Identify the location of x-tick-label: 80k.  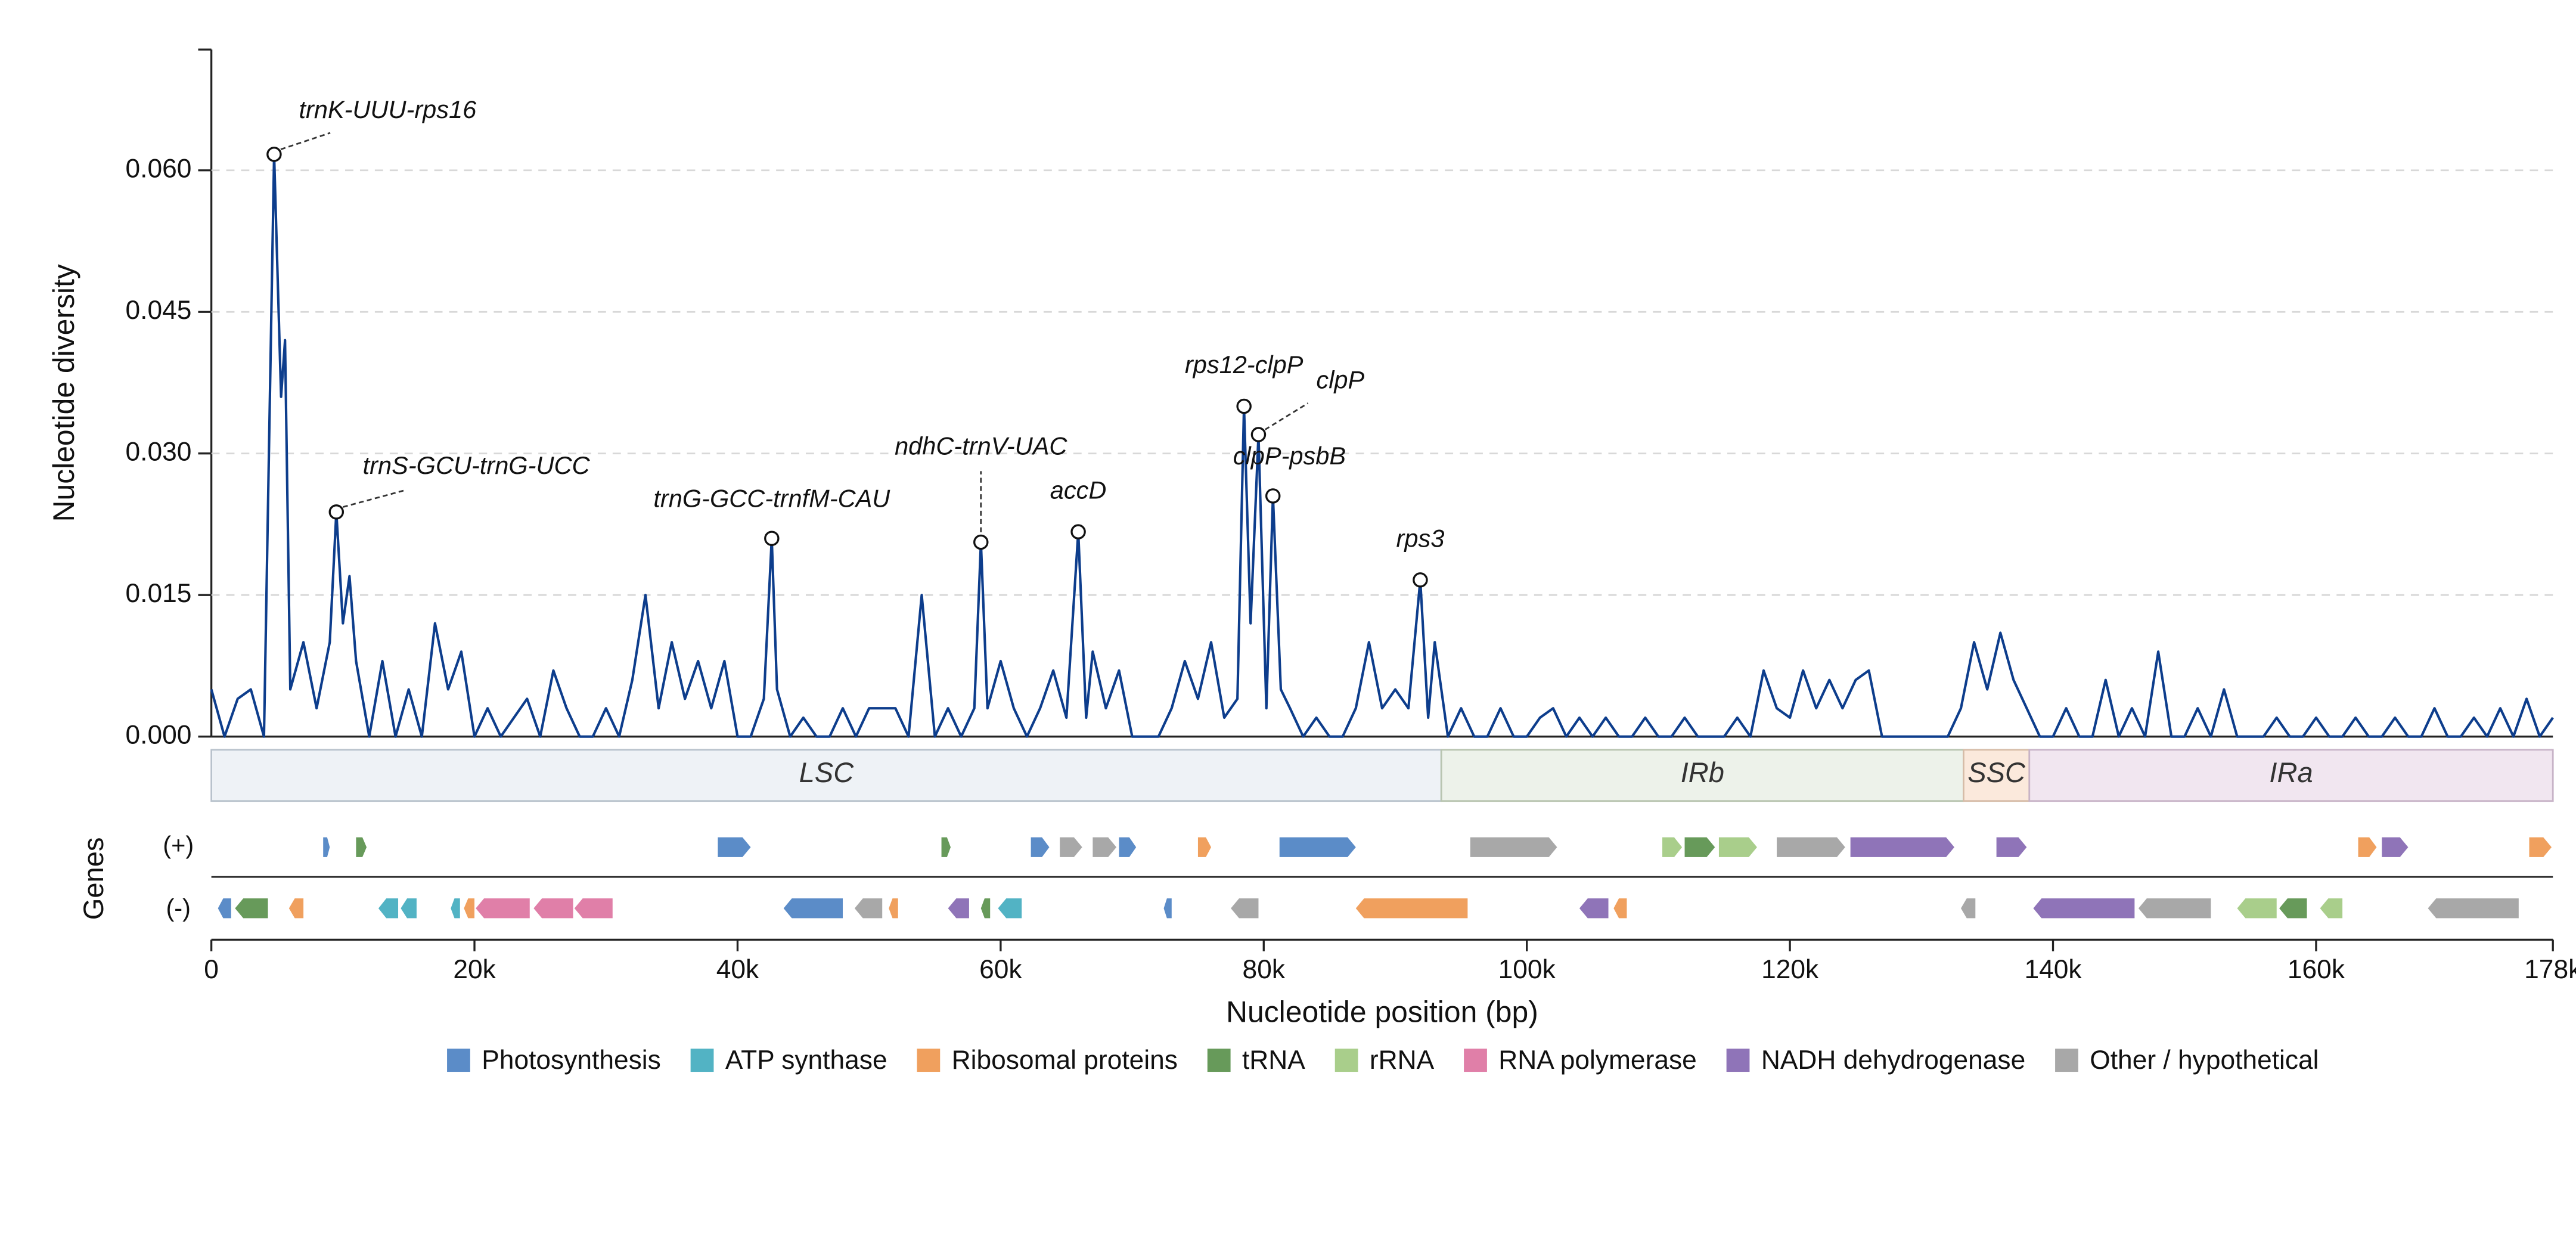
(1265, 969).